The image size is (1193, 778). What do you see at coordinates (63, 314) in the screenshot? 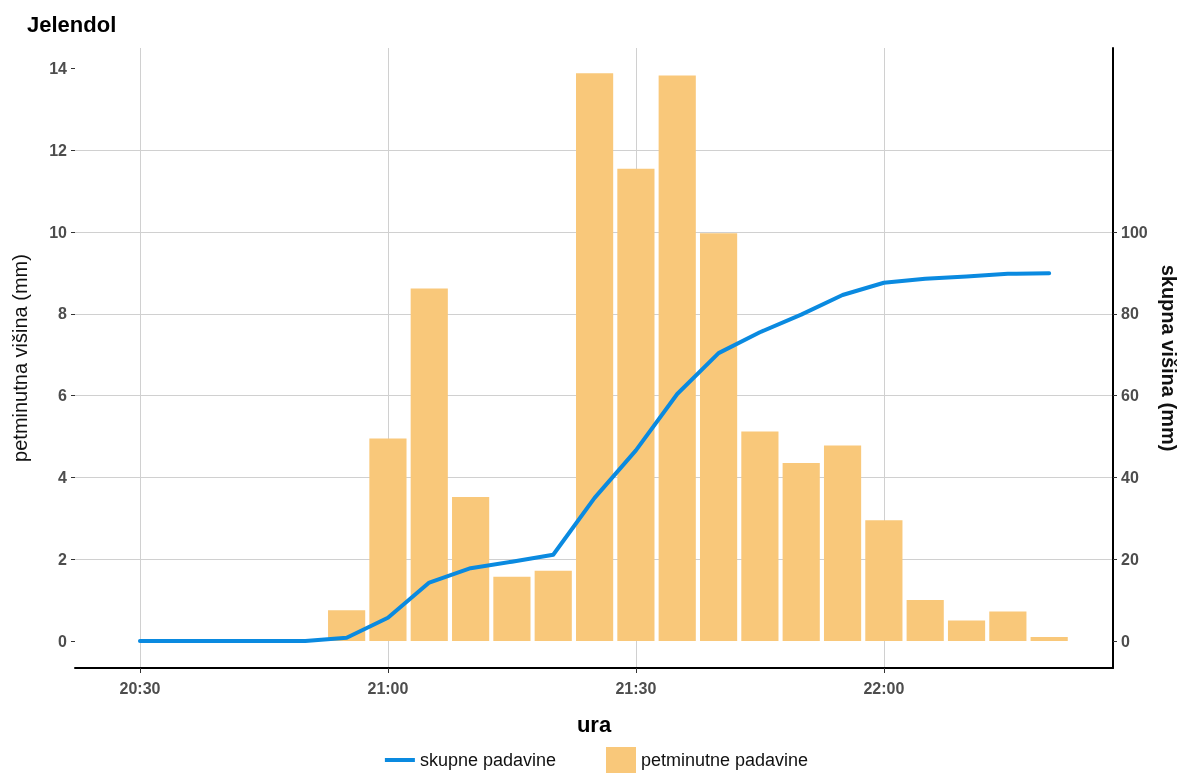
I see `y-tick-label: 8` at bounding box center [63, 314].